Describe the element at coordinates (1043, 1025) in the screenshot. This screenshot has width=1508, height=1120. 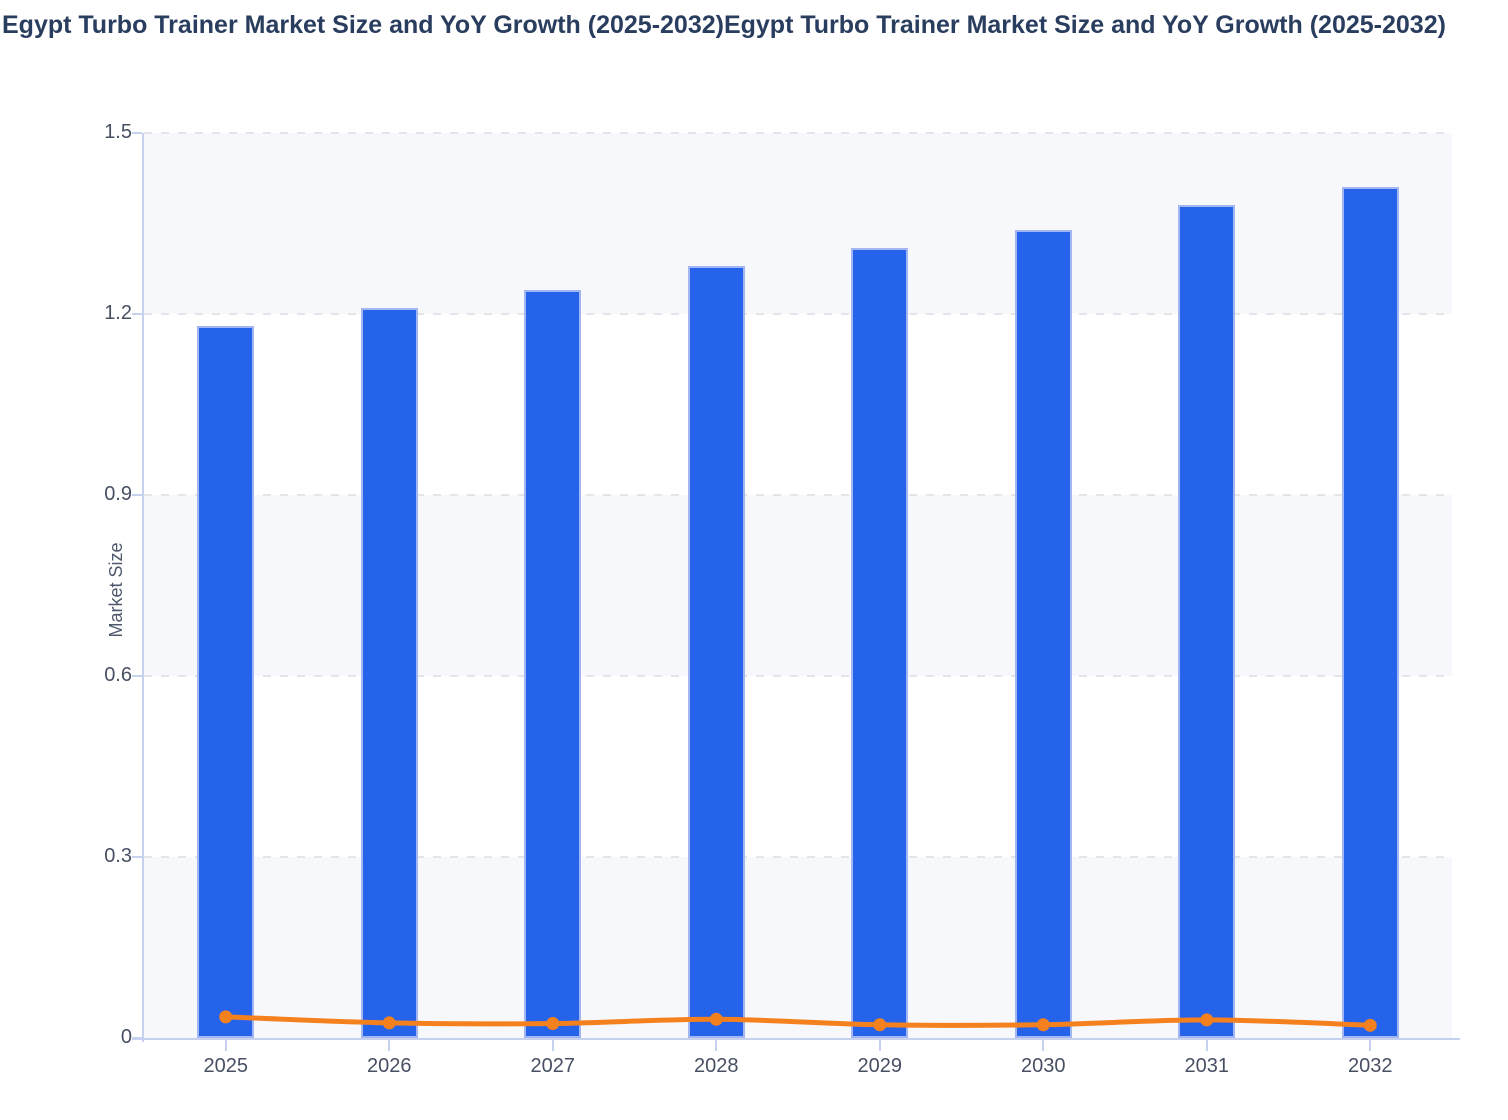
I see `yoy-marker-2030` at that location.